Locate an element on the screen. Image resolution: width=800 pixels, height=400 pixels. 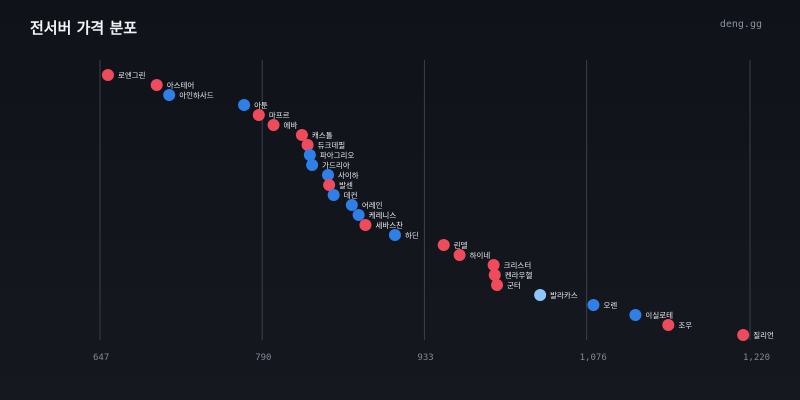
data-point: 아스테어 is located at coordinates (172, 85).